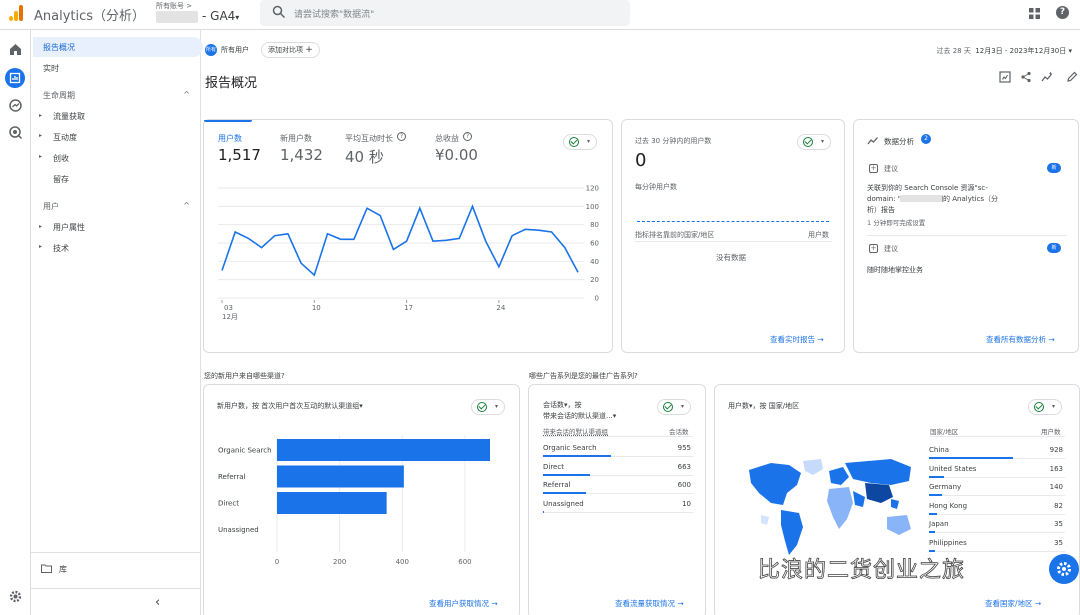 The image size is (1080, 615). What do you see at coordinates (15, 132) in the screenshot?
I see `advertising-icon` at bounding box center [15, 132].